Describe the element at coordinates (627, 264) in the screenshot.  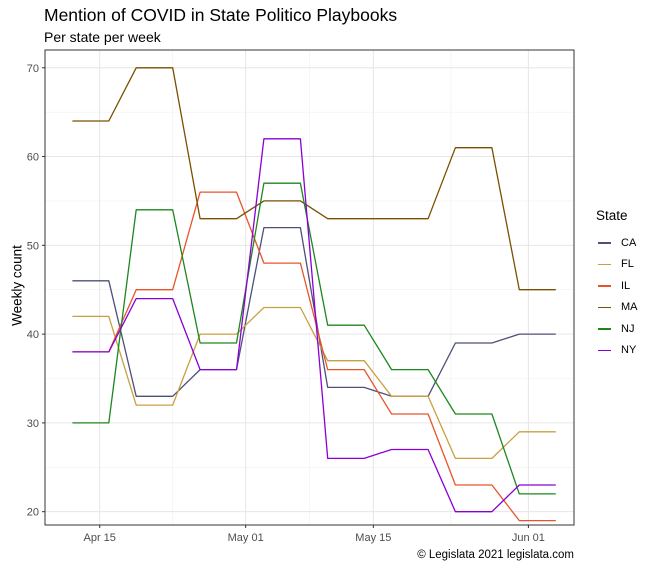
I see `legend-label: FL` at that location.